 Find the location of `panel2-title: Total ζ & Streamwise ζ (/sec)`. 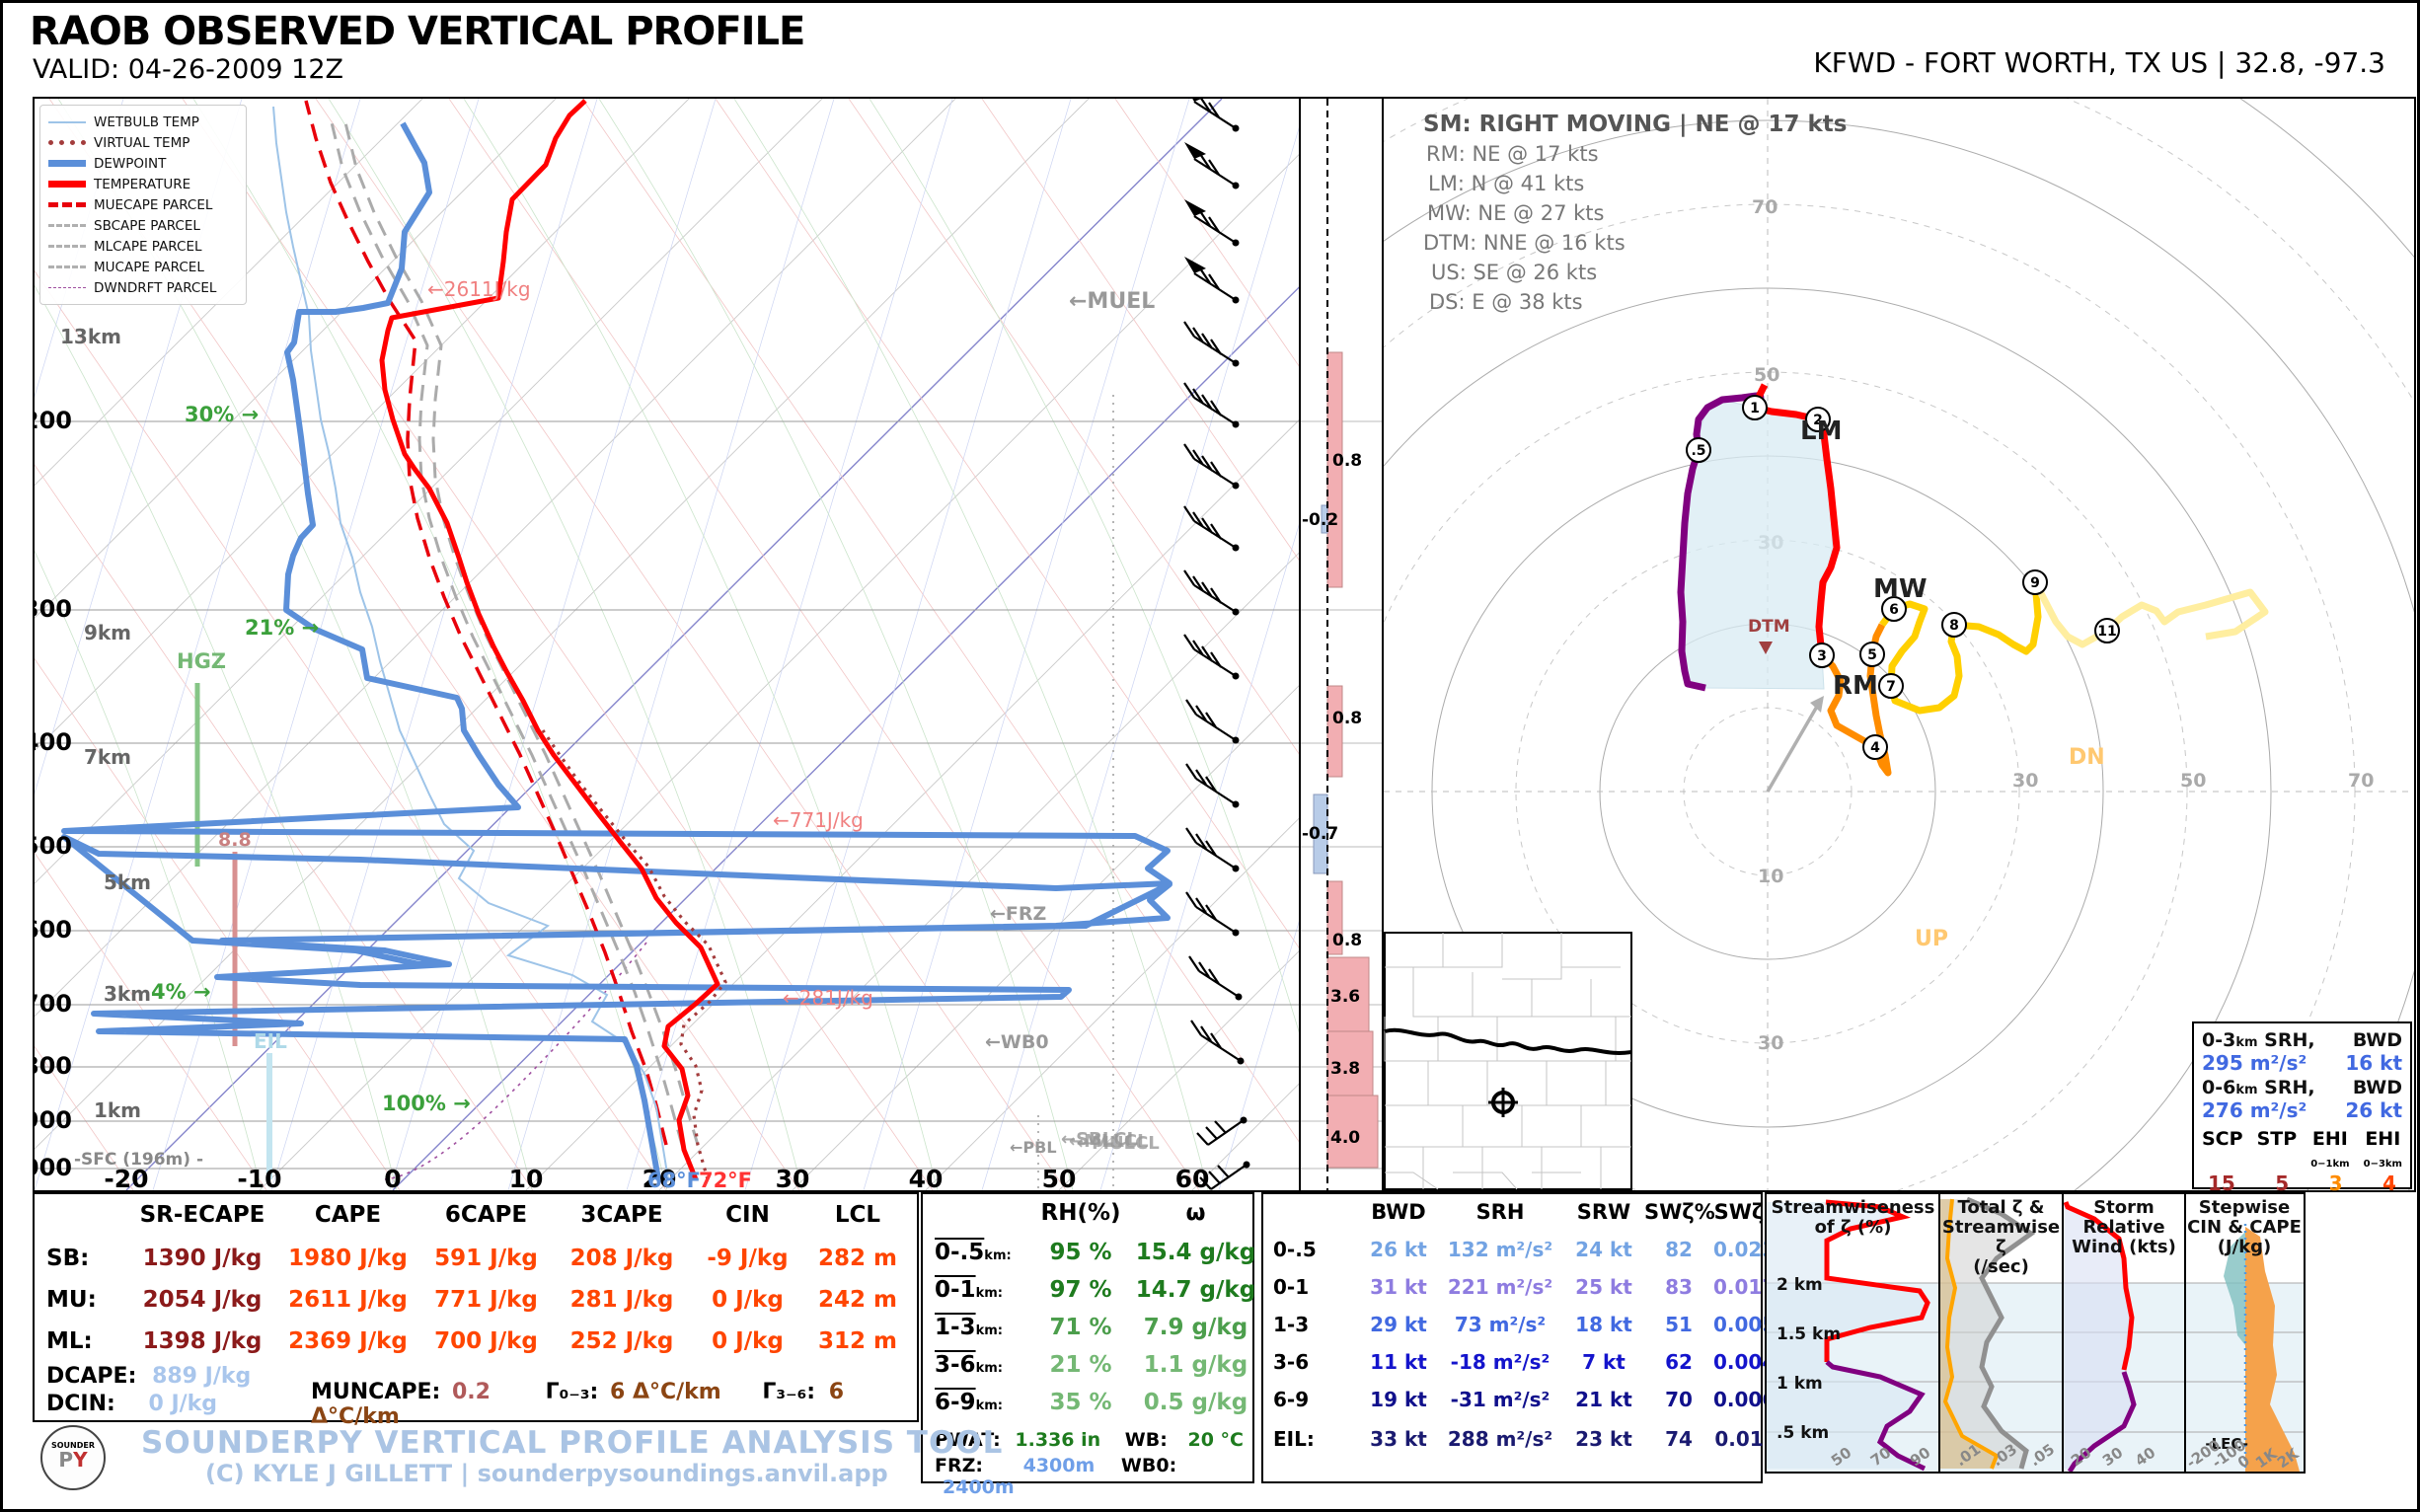

panel2-title: Total ζ & Streamwise ζ (/sec) is located at coordinates (2001, 1237).